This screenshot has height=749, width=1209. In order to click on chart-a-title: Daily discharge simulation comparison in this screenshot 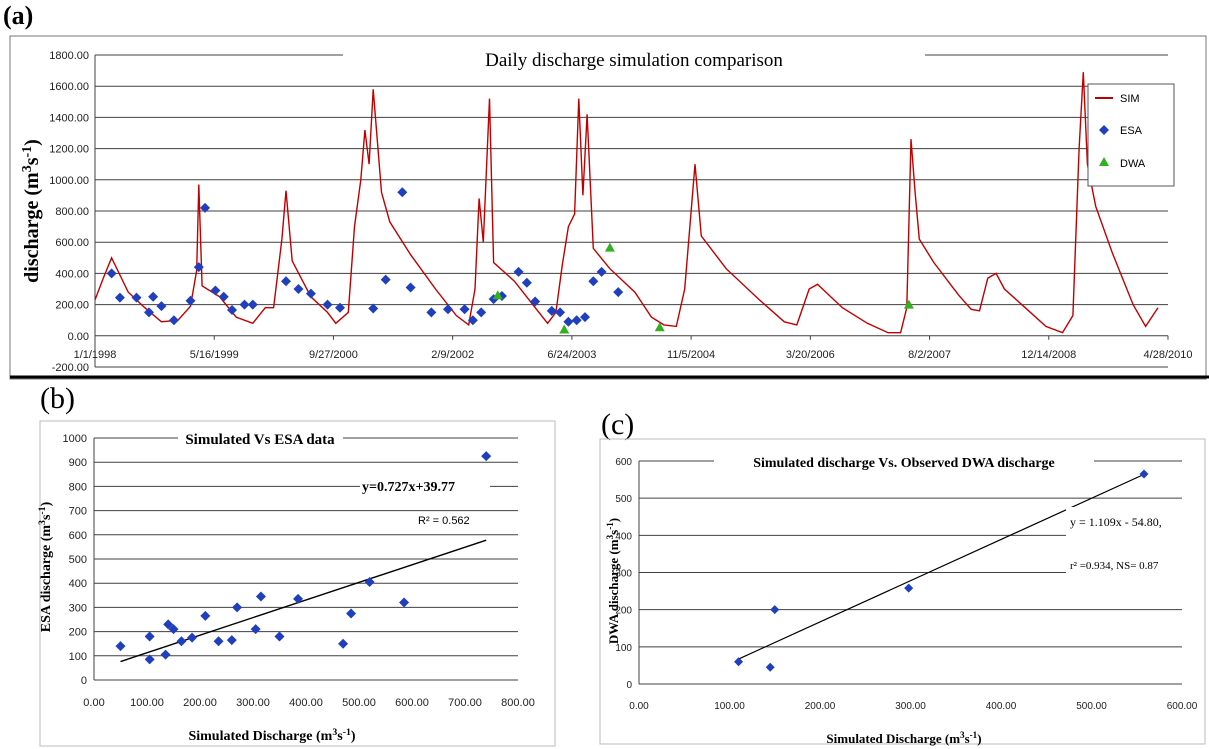, I will do `click(634, 60)`.